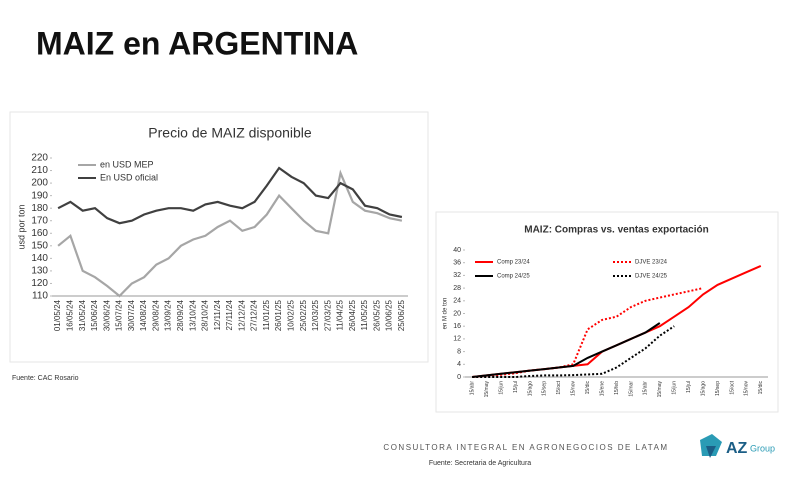 The width and height of the screenshot is (800, 479). Describe the element at coordinates (39, 208) in the screenshot. I see `y-tick-label: 180` at that location.